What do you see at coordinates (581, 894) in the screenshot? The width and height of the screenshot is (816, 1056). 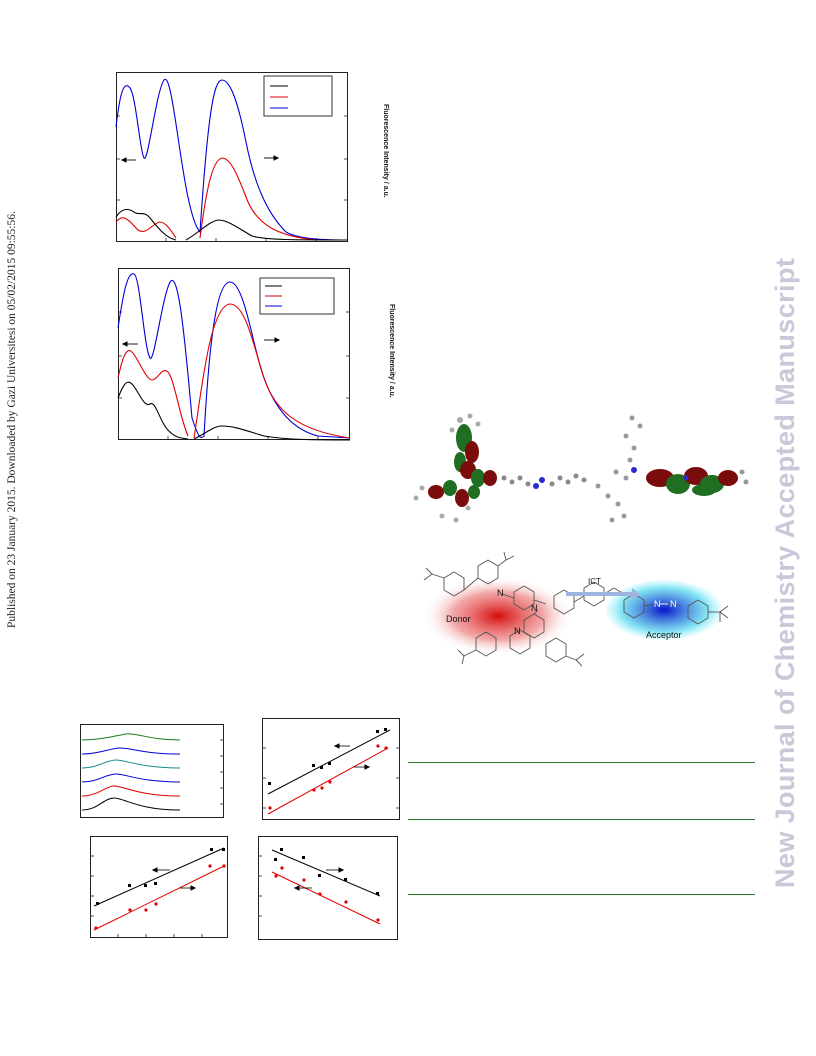 I see `table-rule-bottom` at bounding box center [581, 894].